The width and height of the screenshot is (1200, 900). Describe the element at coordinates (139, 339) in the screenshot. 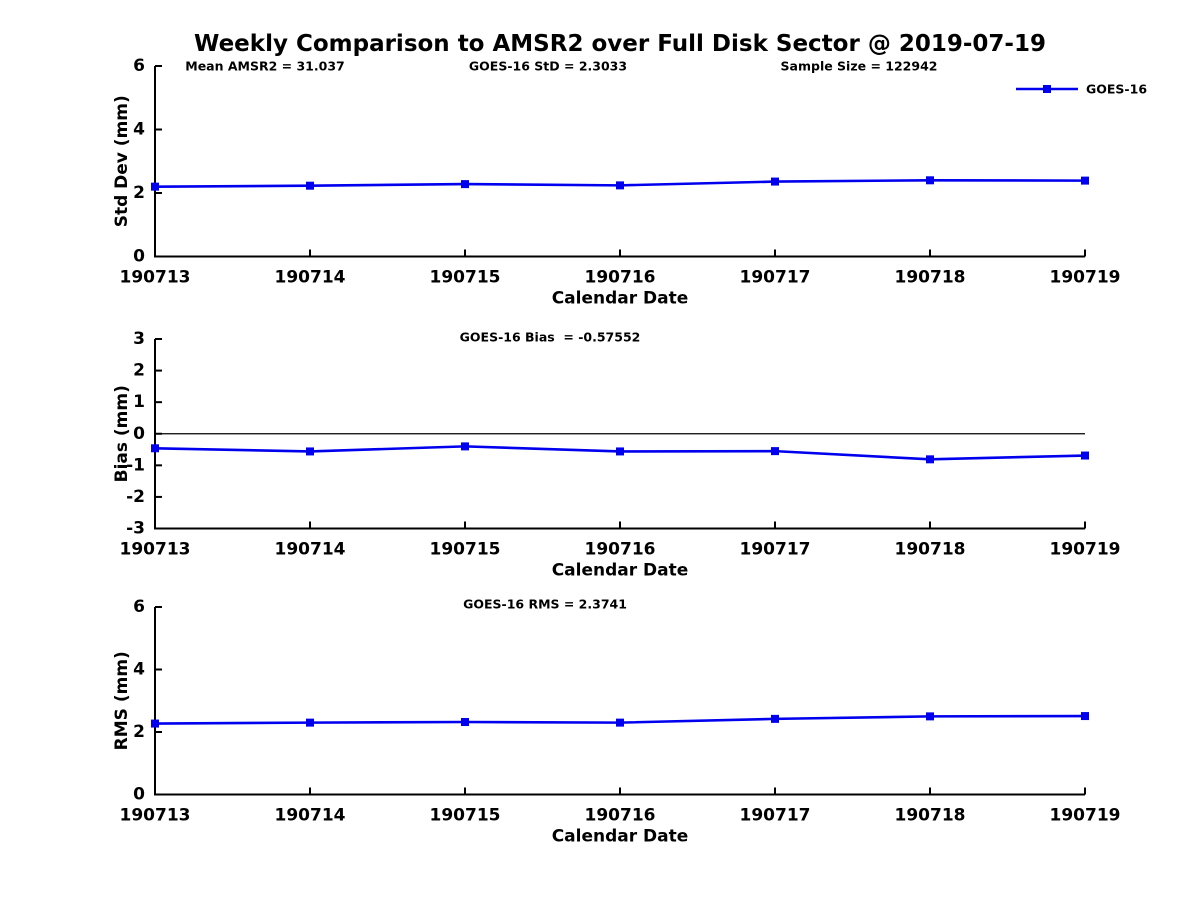

I see `y-tick-label: 3` at that location.